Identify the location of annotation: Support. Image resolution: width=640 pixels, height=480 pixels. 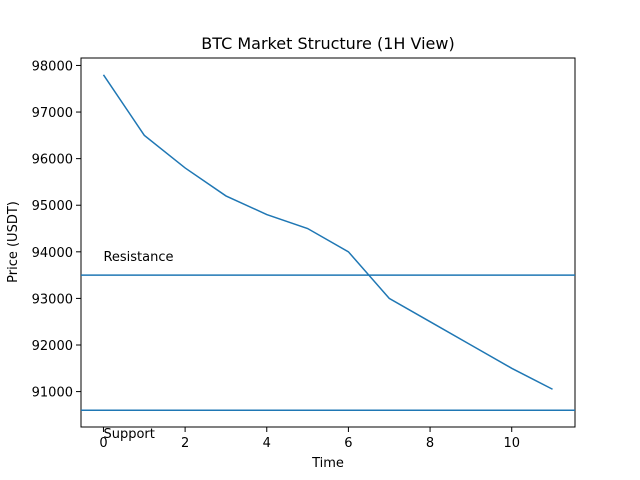
(128, 434).